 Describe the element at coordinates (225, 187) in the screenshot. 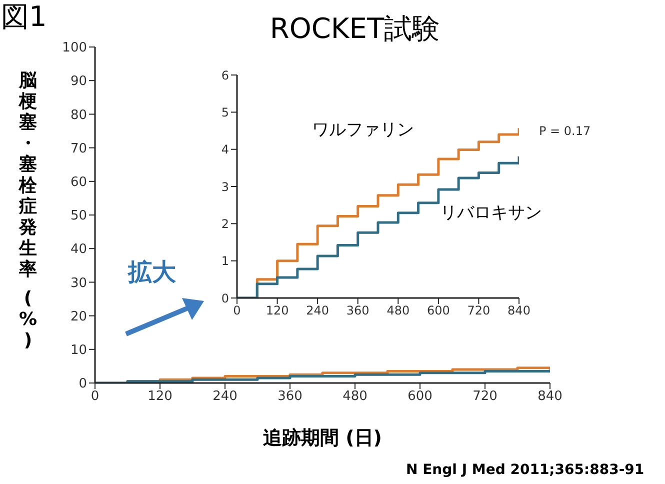

I see `y-tick-label: 3` at that location.